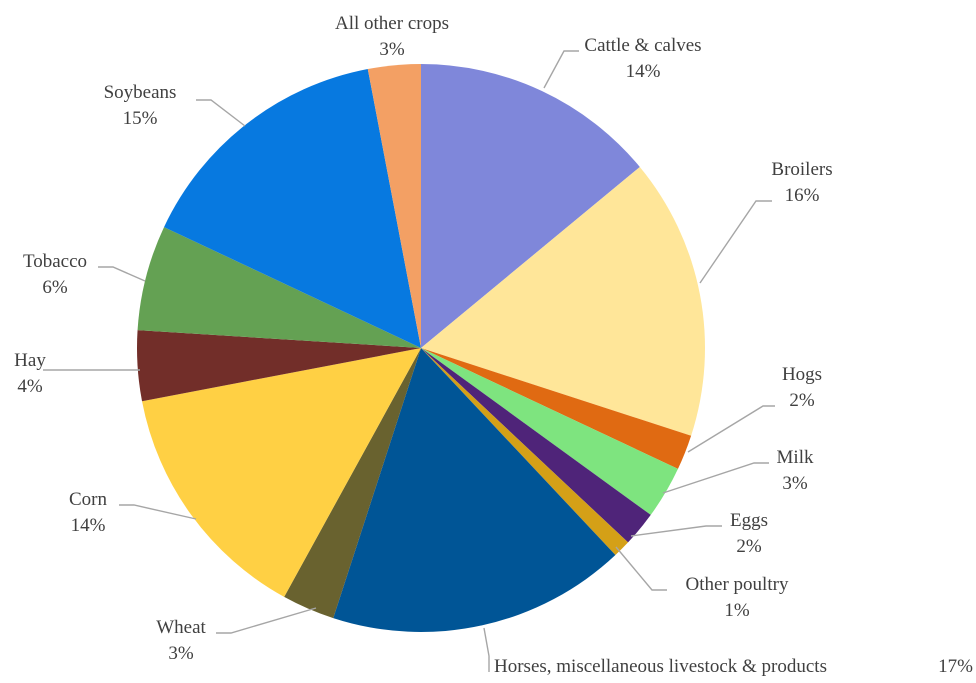 The height and width of the screenshot is (683, 976). Describe the element at coordinates (88, 499) in the screenshot. I see `slice-label-corn: Corn` at that location.